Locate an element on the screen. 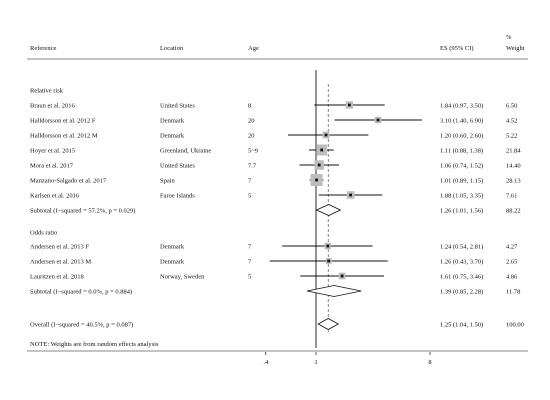 This screenshot has width=550, height=400. overall-diamond is located at coordinates (328, 324).